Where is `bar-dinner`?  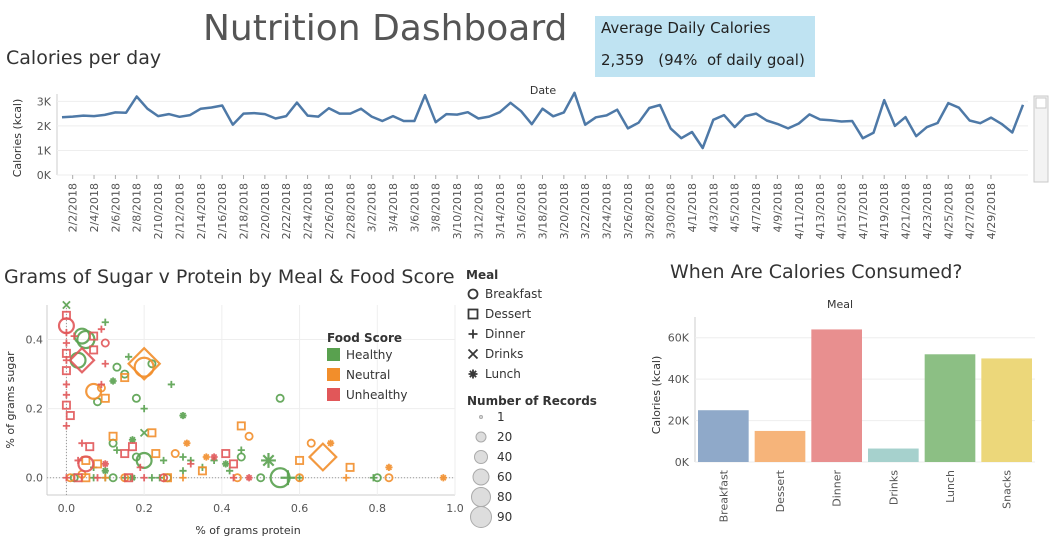
bar-dinner is located at coordinates (836, 395).